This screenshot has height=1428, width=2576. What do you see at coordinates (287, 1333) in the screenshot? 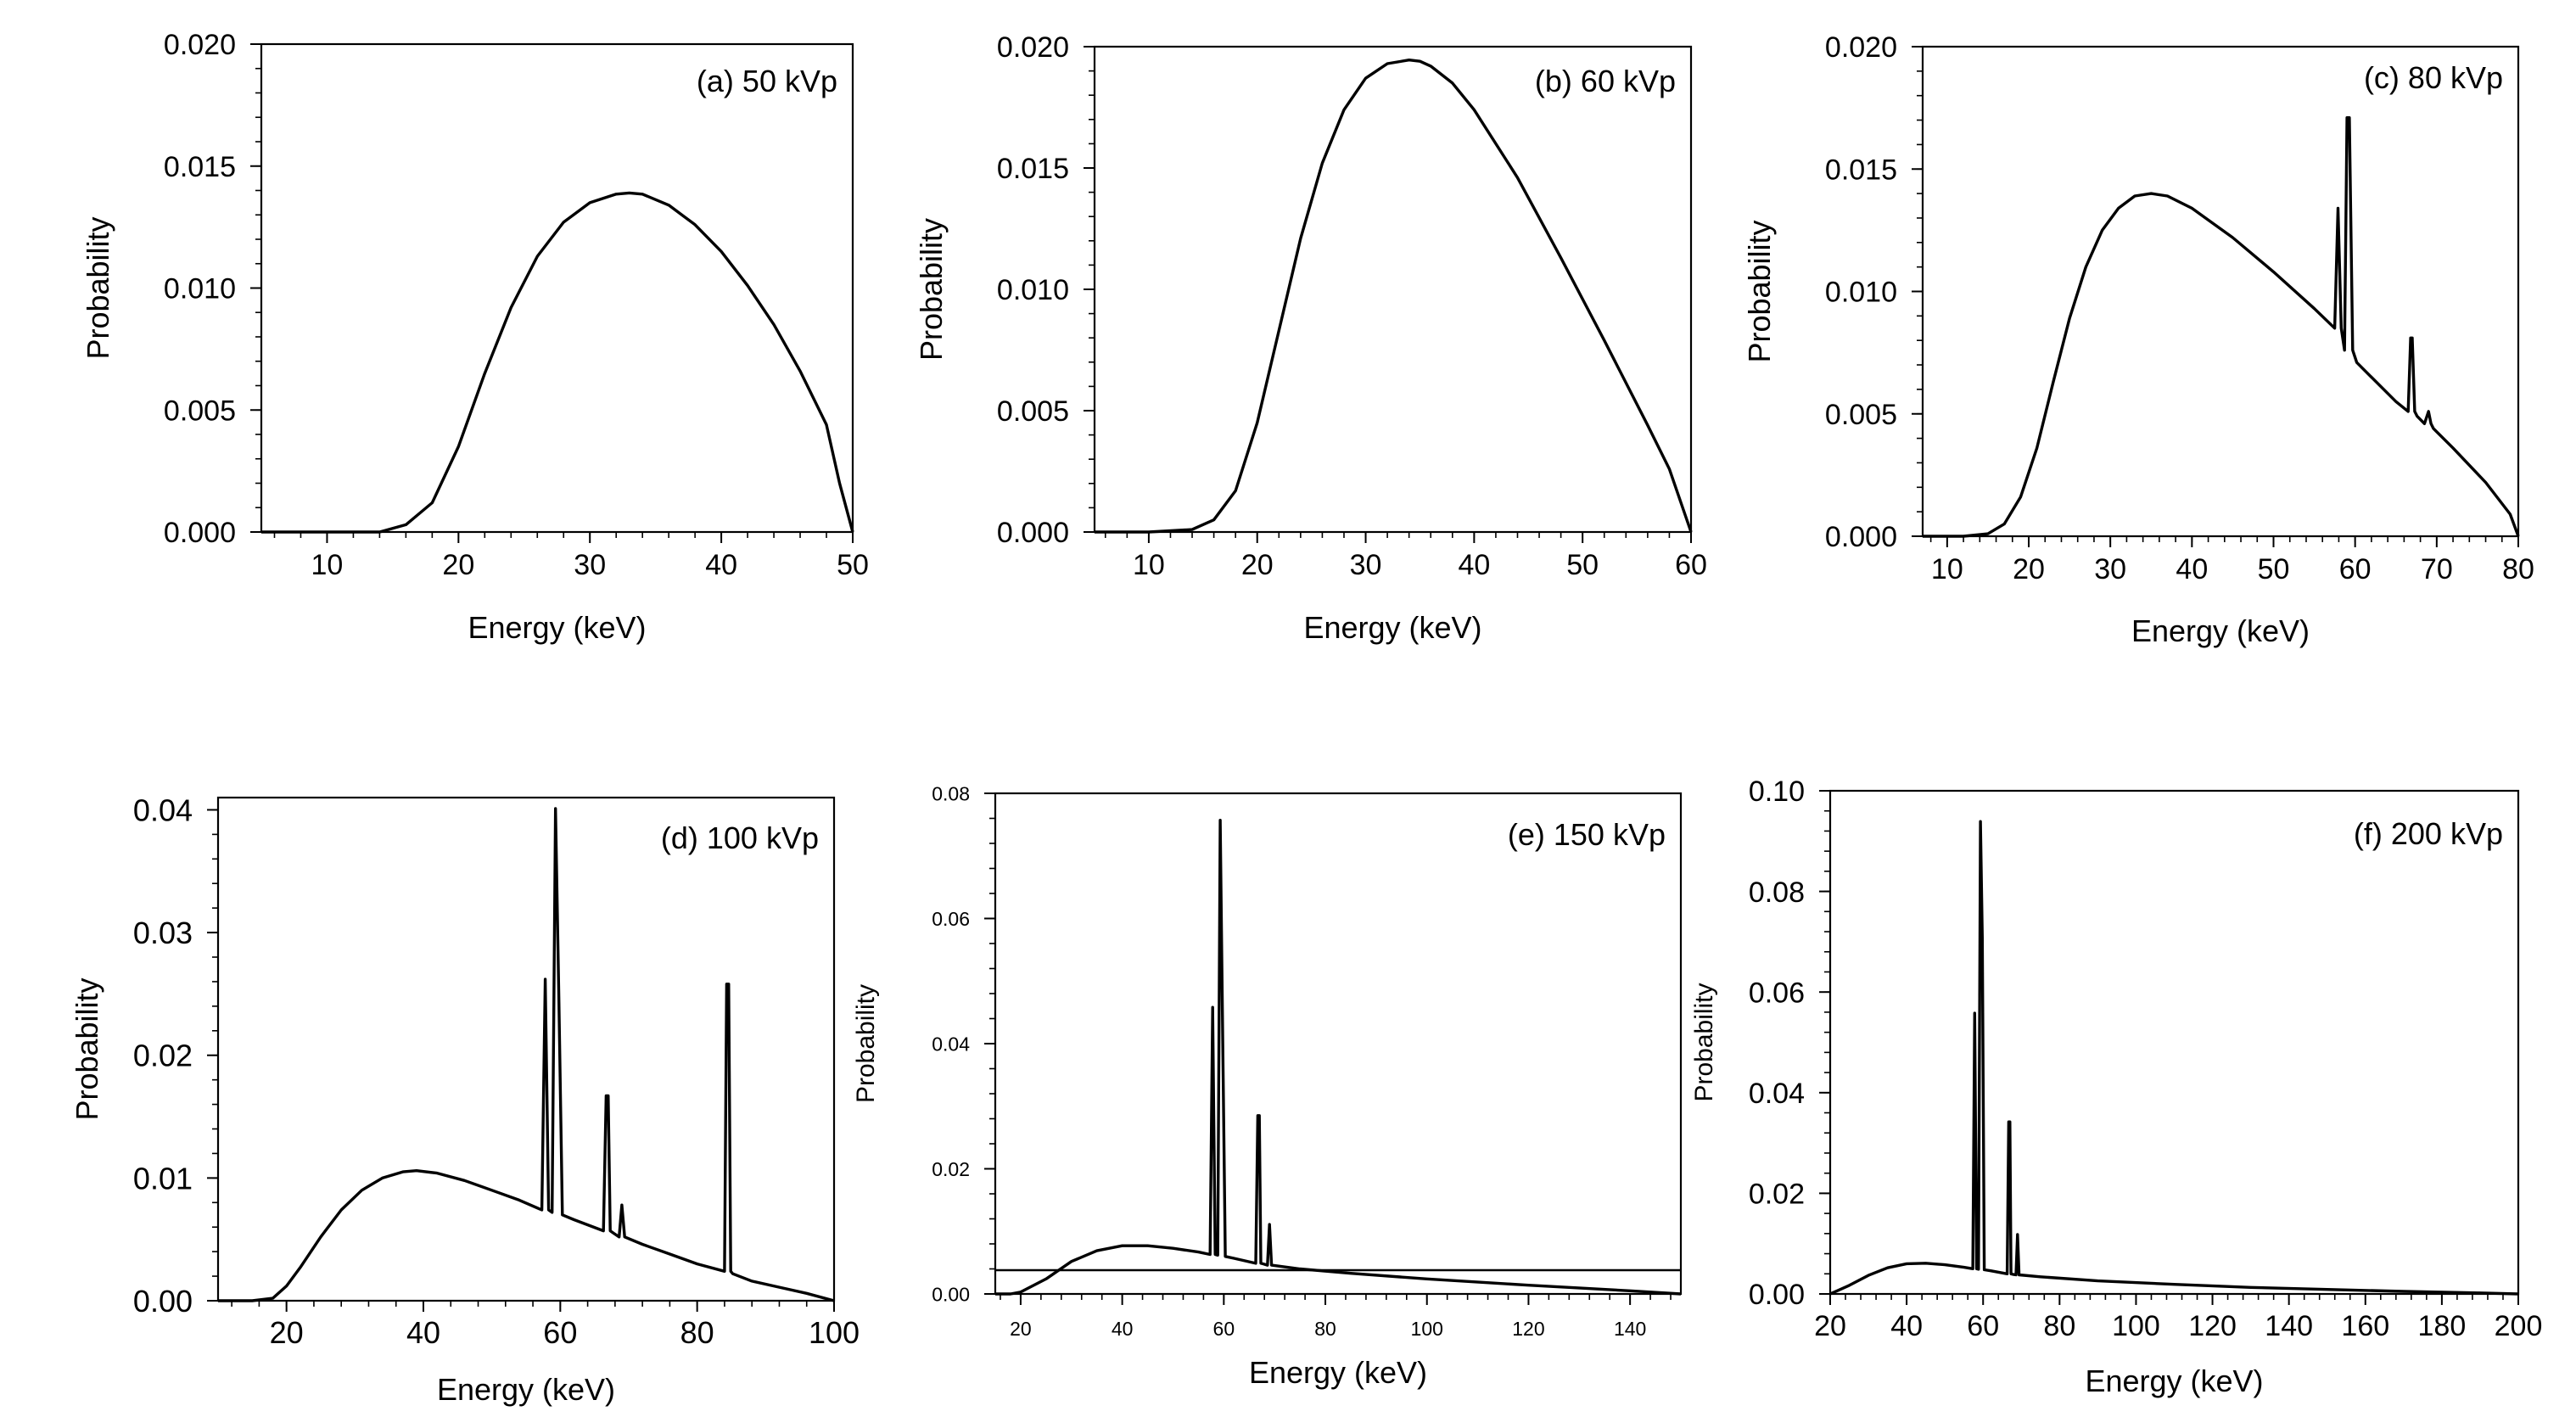
I see `panel-d-x-tick-label: 20` at bounding box center [287, 1333].